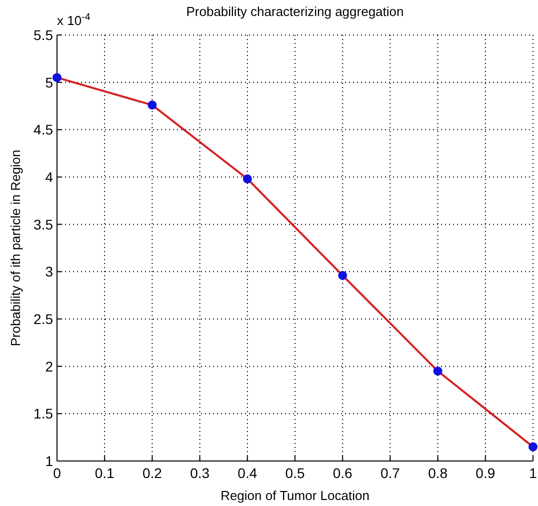 This screenshot has height=506, width=538. Describe the element at coordinates (44, 224) in the screenshot. I see `y-tick-label: 3.5` at that location.